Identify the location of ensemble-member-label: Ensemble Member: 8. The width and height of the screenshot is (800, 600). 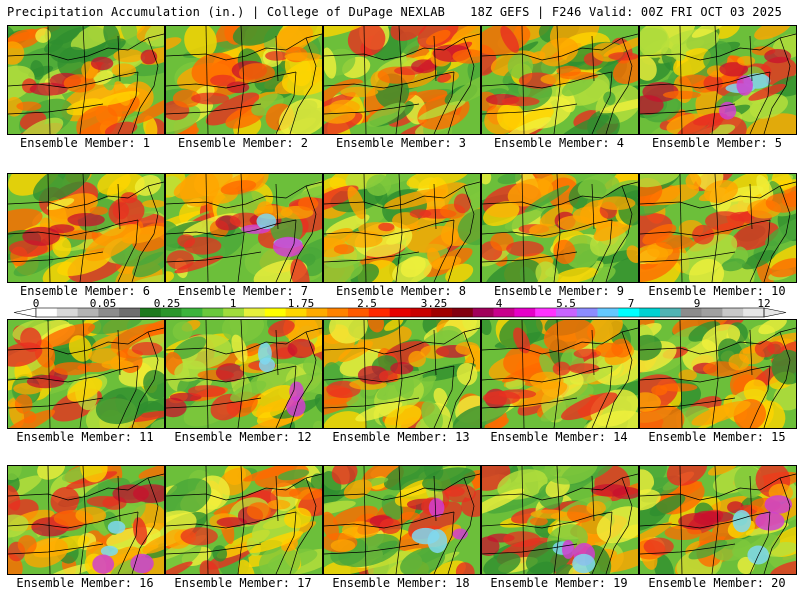
(401, 291).